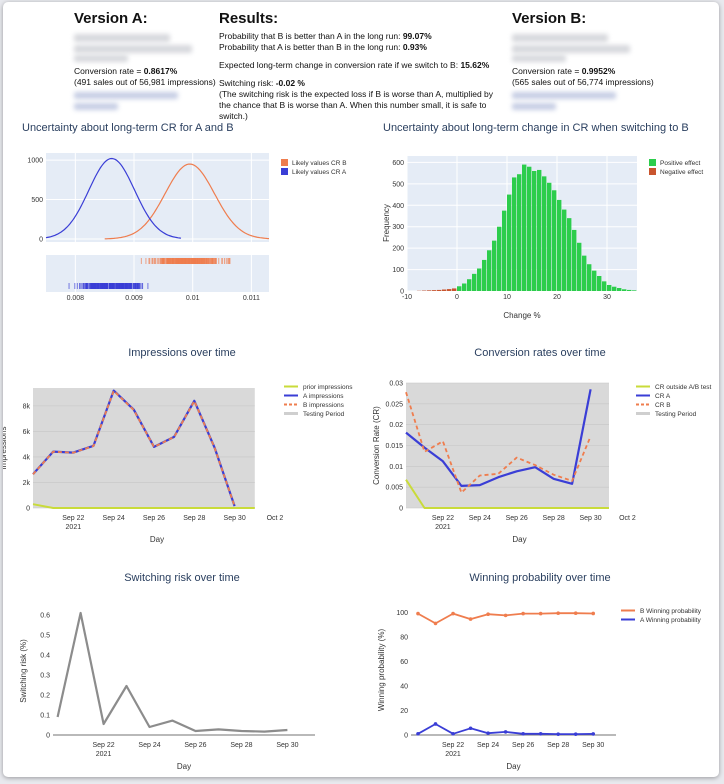 This screenshot has width=724, height=784. Describe the element at coordinates (498, 442) in the screenshot. I see `cr-b-line` at that location.